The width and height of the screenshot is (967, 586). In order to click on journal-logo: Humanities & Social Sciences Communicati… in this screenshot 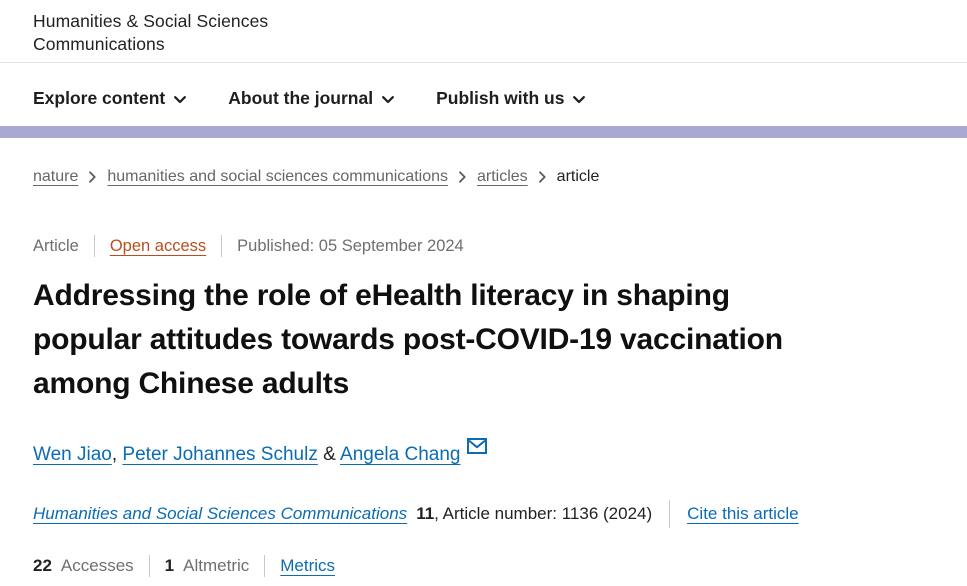, I will do `click(150, 33)`.